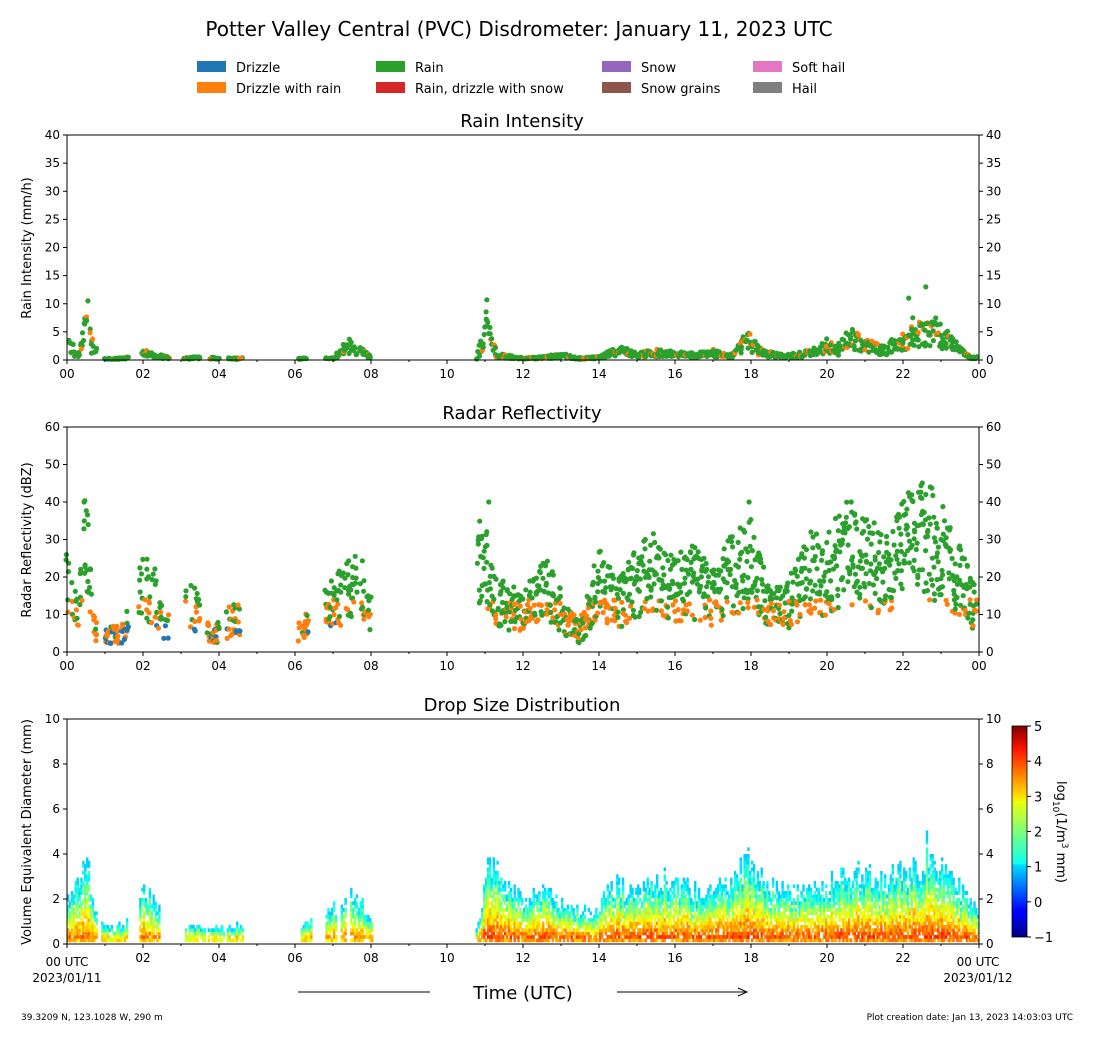 The width and height of the screenshot is (1093, 1042). I want to click on peak-point, so click(926, 287).